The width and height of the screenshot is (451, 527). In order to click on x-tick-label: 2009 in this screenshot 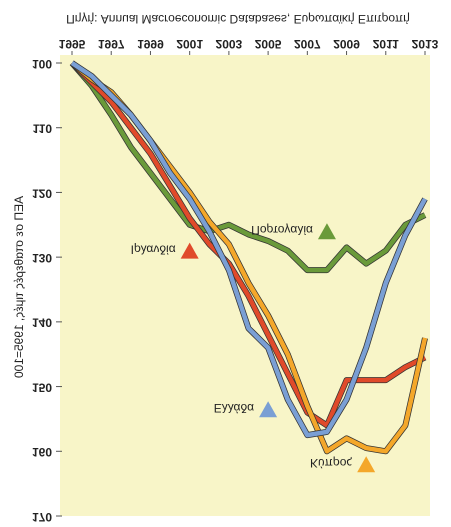, I will do `click(346, 44)`.